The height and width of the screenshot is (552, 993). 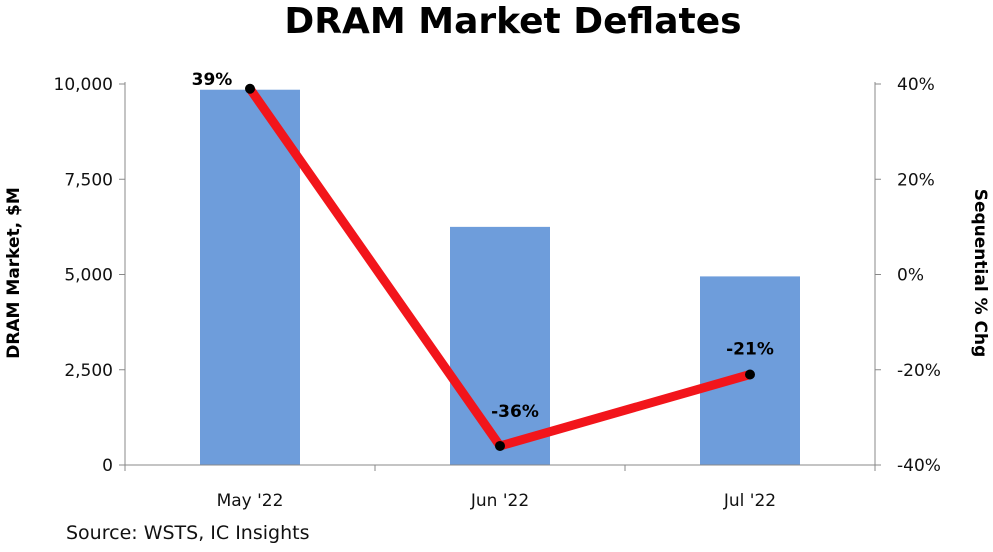 What do you see at coordinates (916, 180) in the screenshot?
I see `y2-tick-label: 20%` at bounding box center [916, 180].